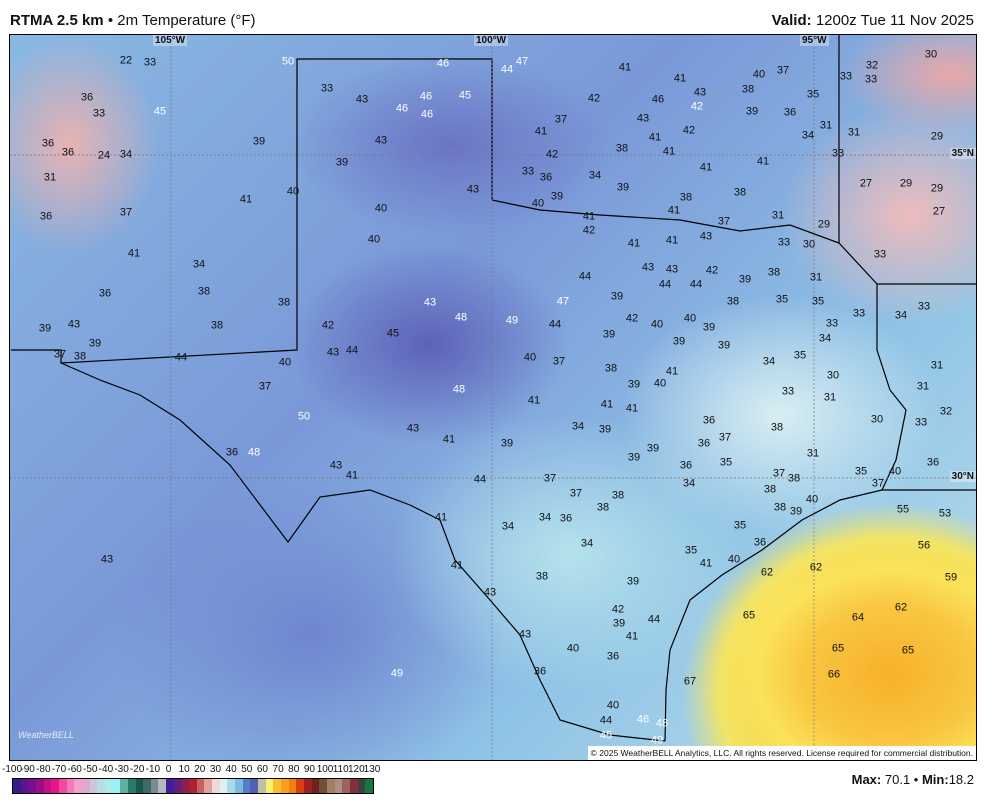  What do you see at coordinates (689, 130) in the screenshot?
I see `temperature-label: 42` at bounding box center [689, 130].